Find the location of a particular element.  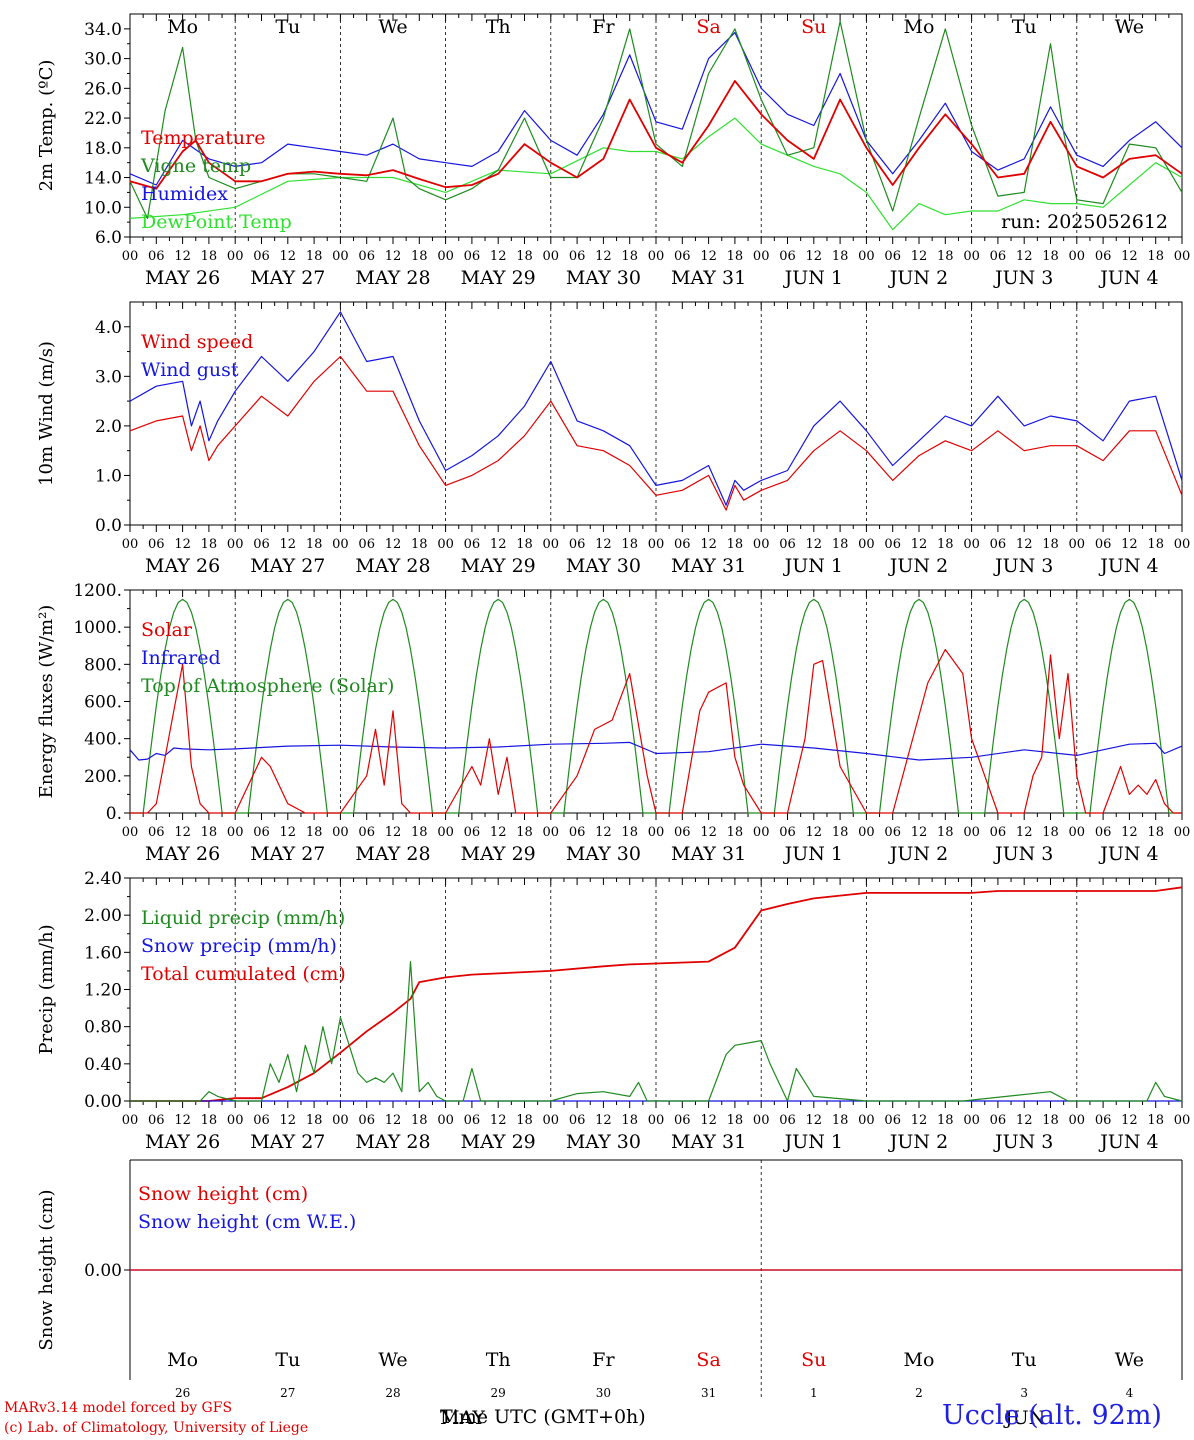

legend-entry: Total cumulated (cm) is located at coordinates (243, 974).